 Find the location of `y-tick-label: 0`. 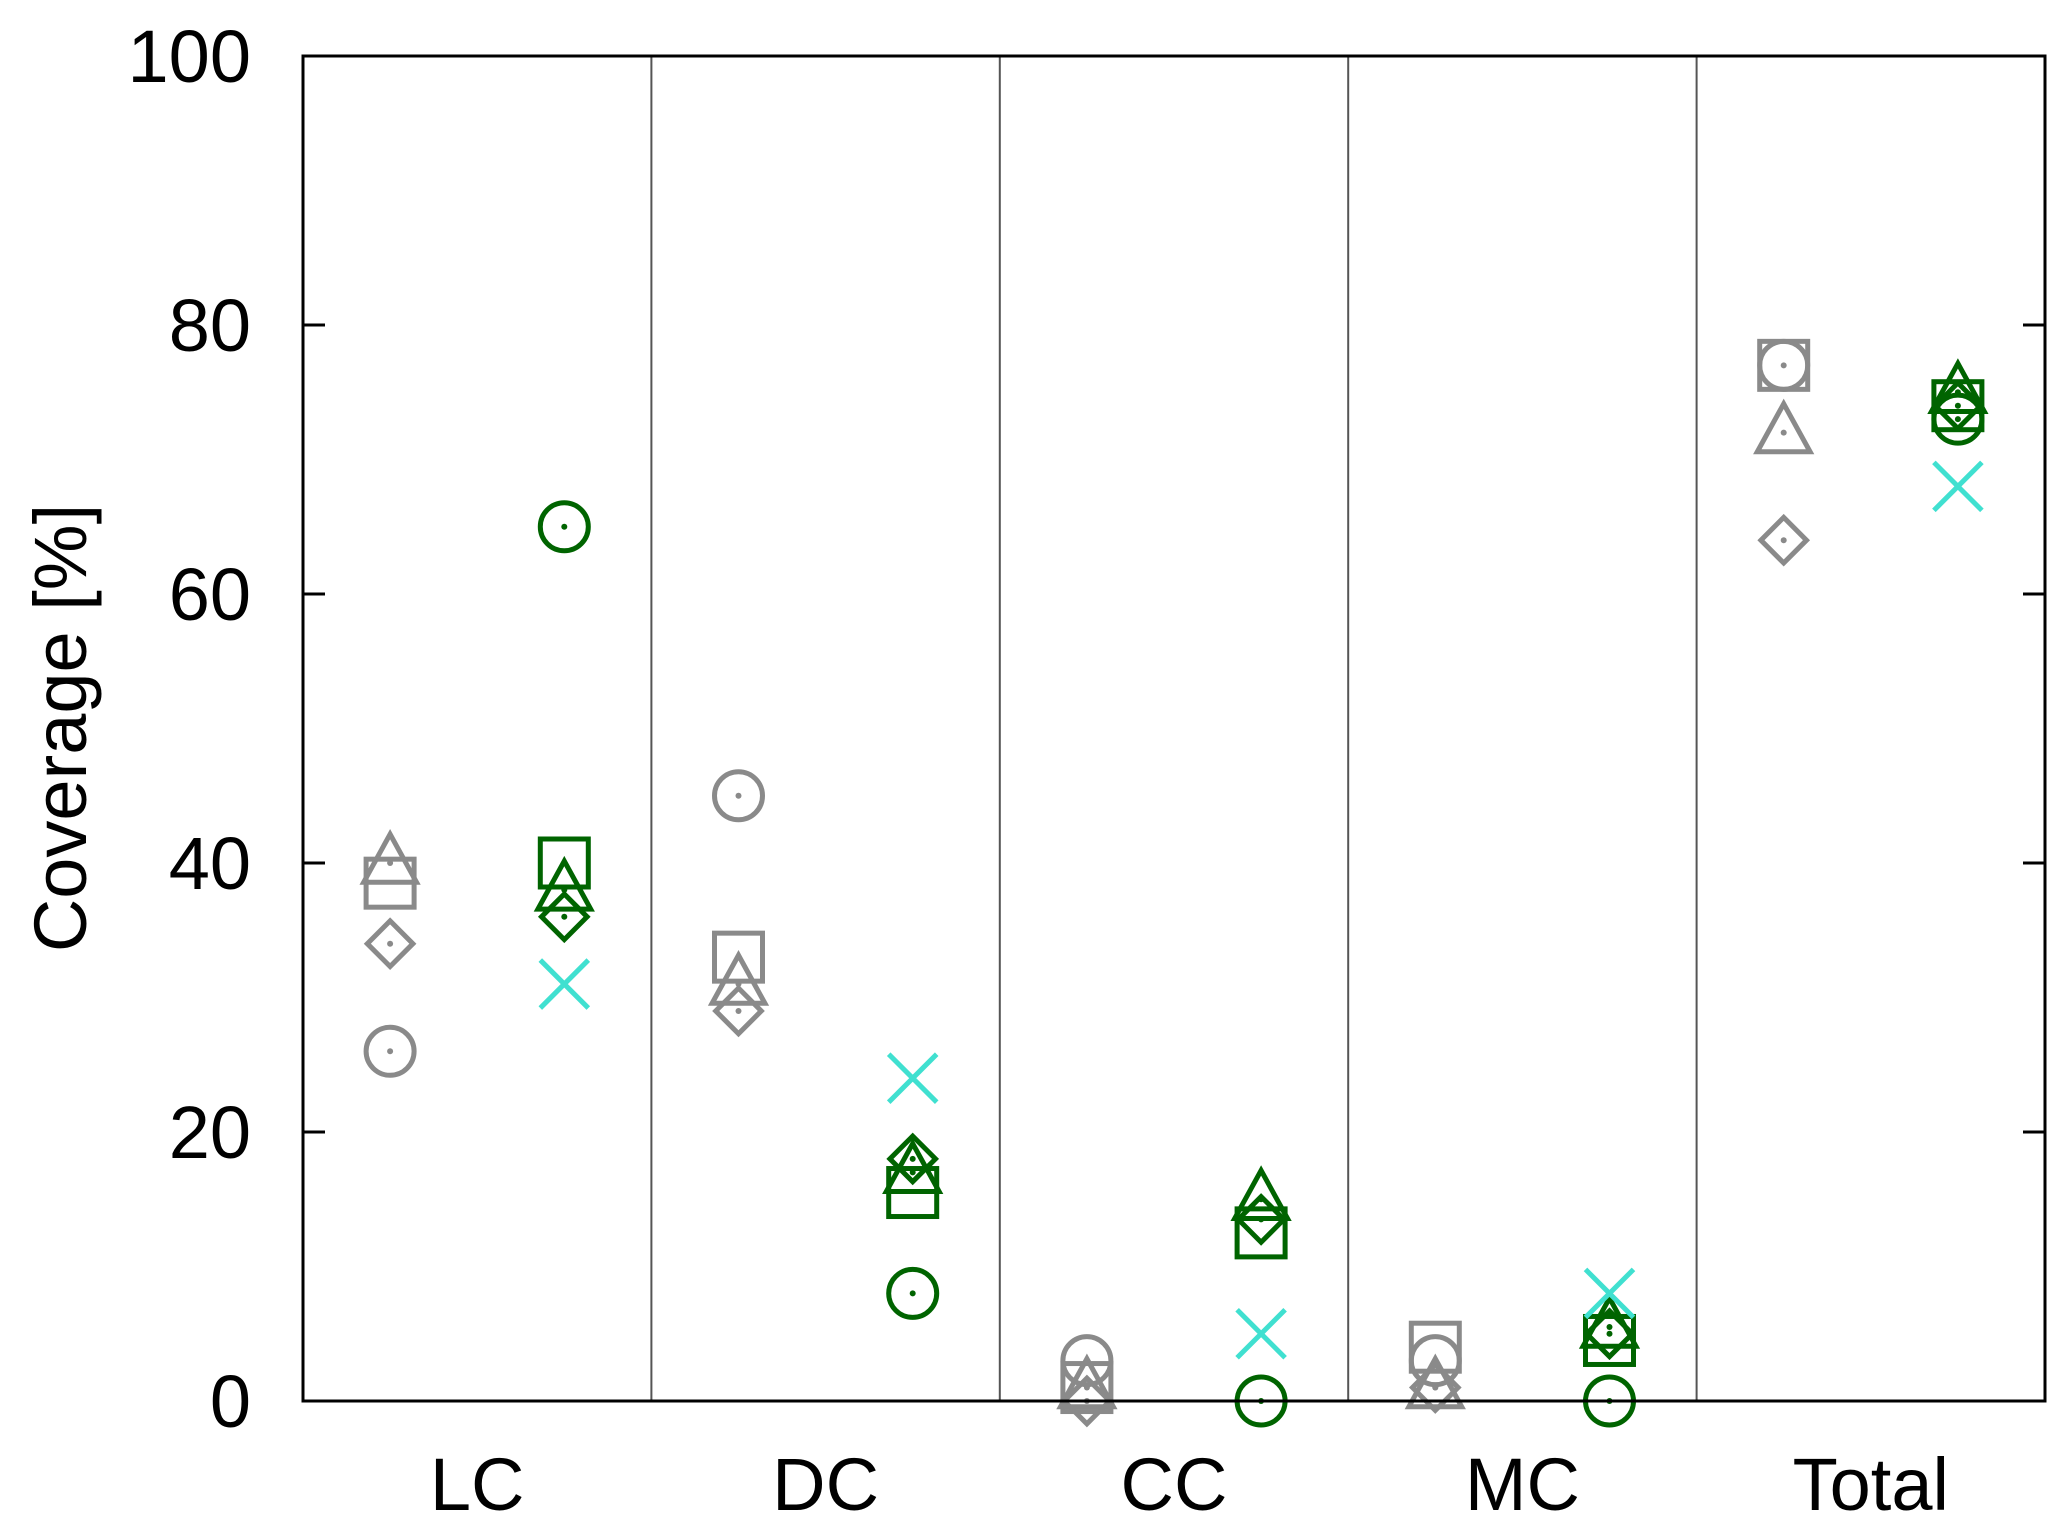

y-tick-label: 0 is located at coordinates (230, 1401).